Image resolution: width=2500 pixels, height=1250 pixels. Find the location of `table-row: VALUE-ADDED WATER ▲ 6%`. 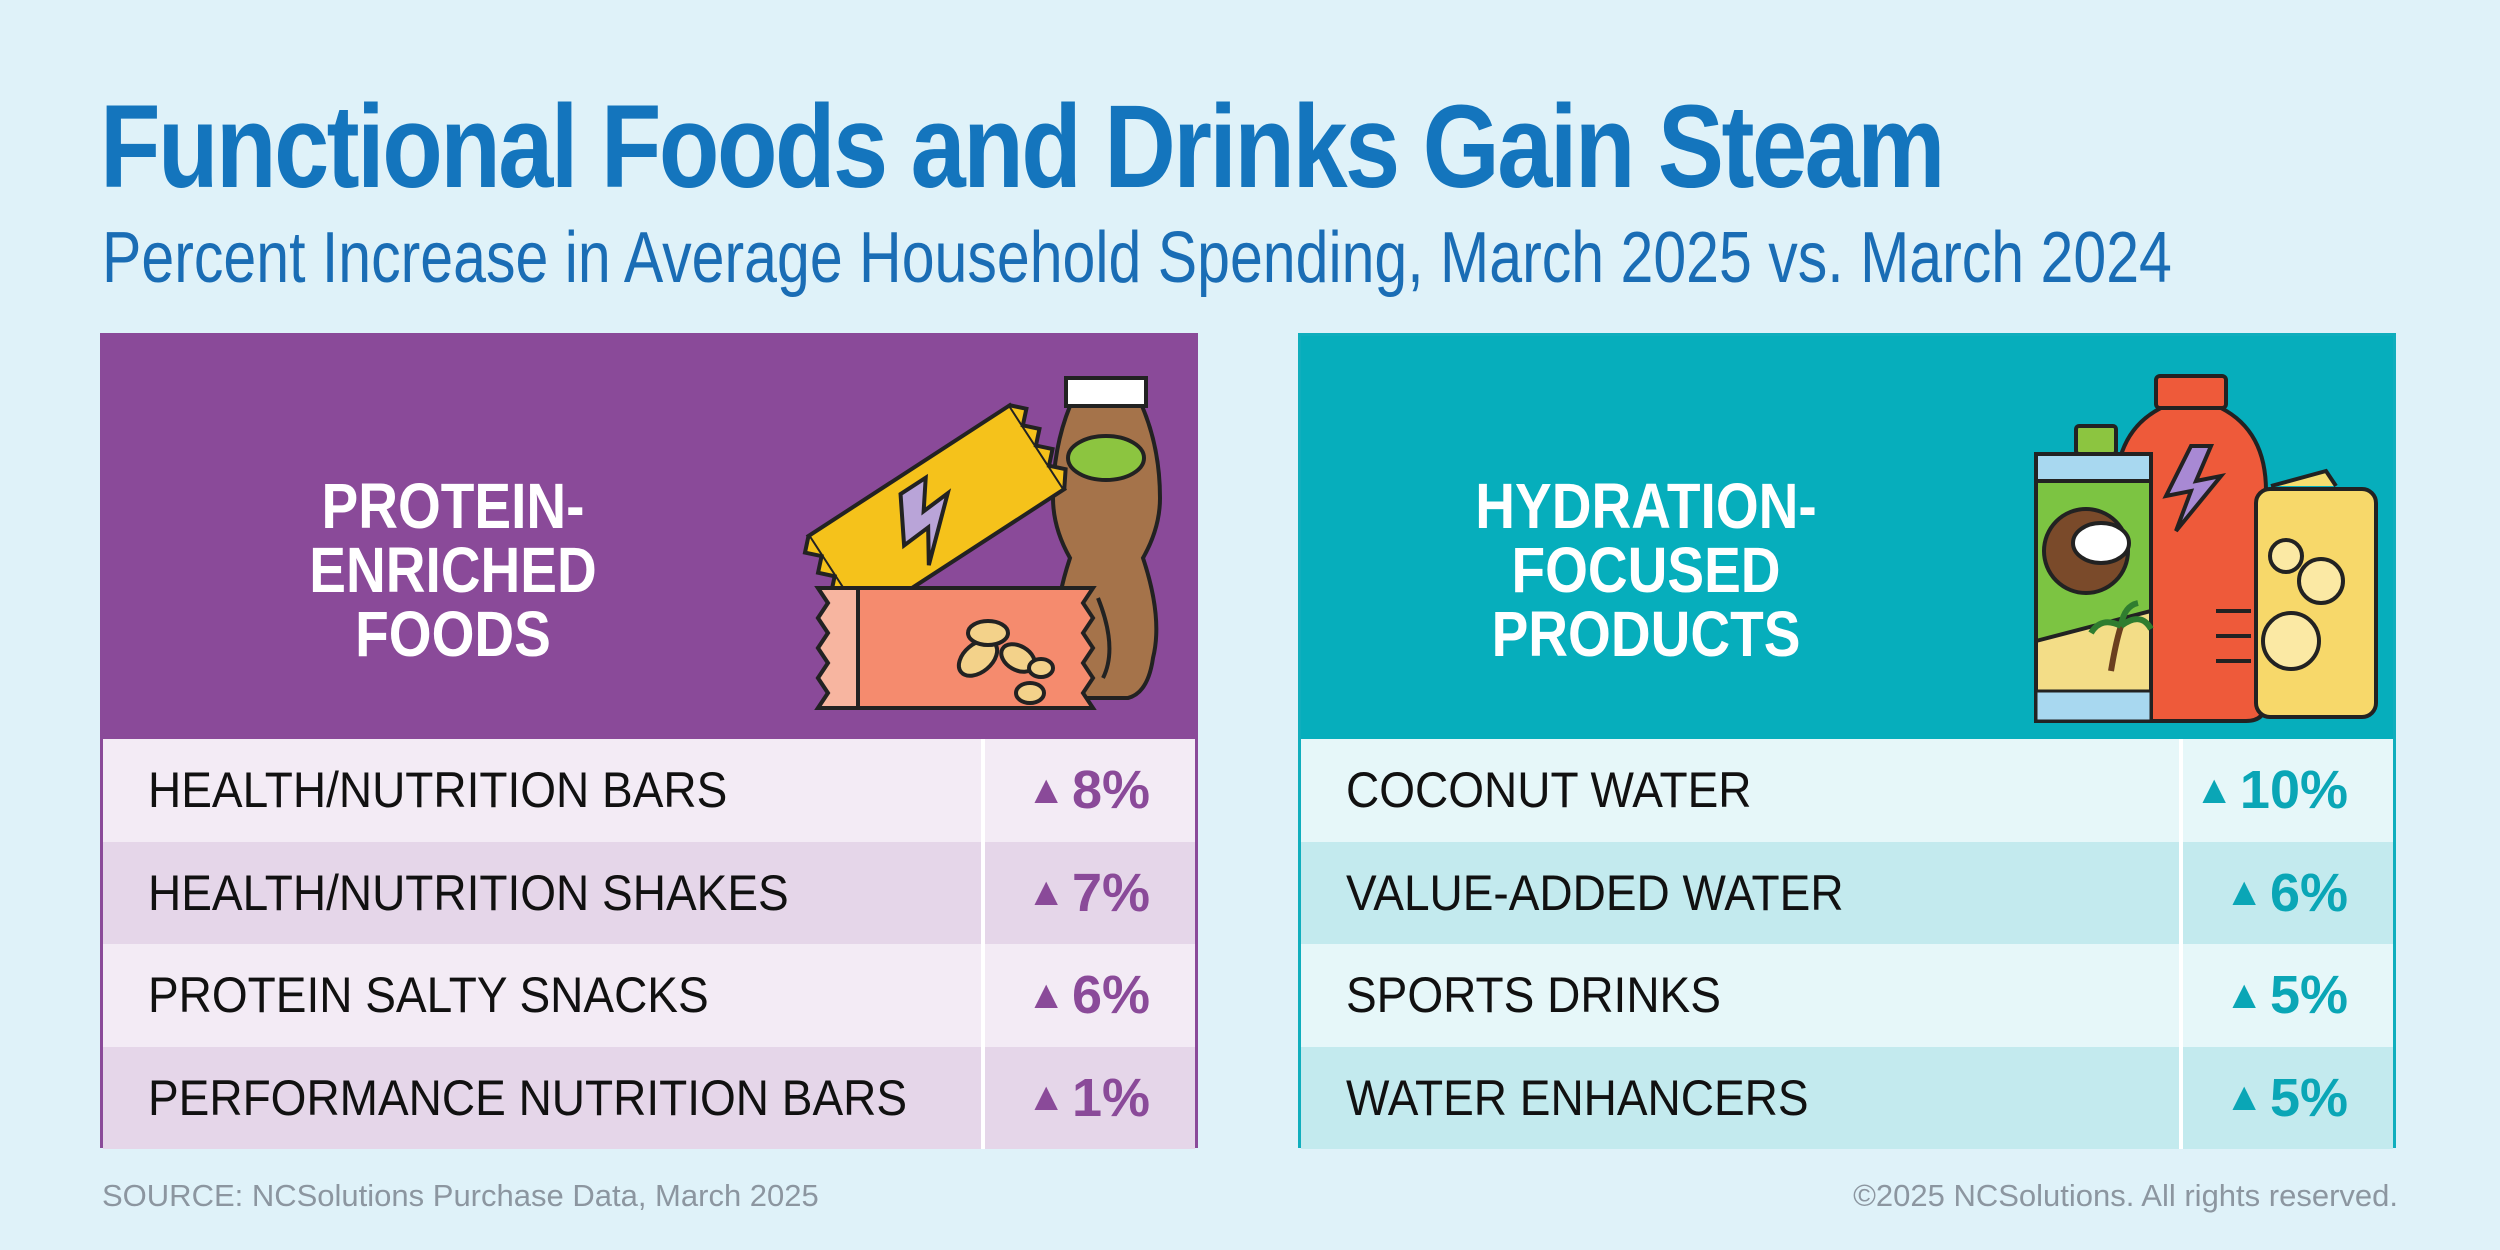

table-row: VALUE-ADDED WATER ▲ 6% is located at coordinates (1847, 893).